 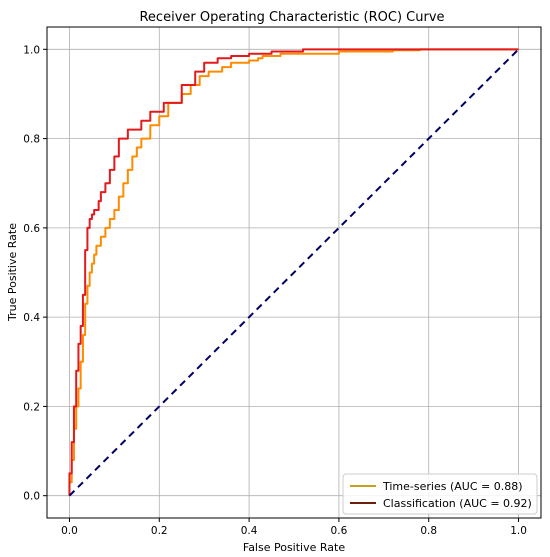 I want to click on x-axis-label: False Positive Rate, so click(x=294, y=547).